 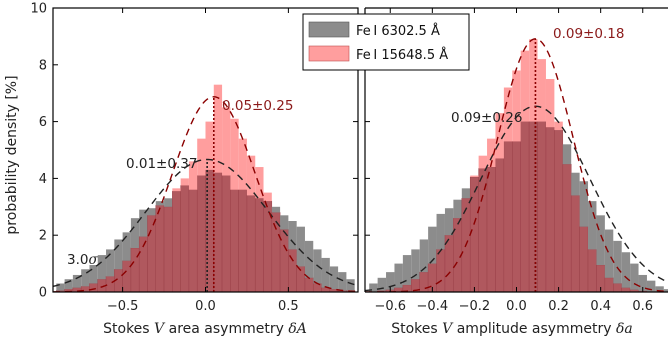 I want to click on right-x-tick-label: −0.2, so click(x=475, y=306).